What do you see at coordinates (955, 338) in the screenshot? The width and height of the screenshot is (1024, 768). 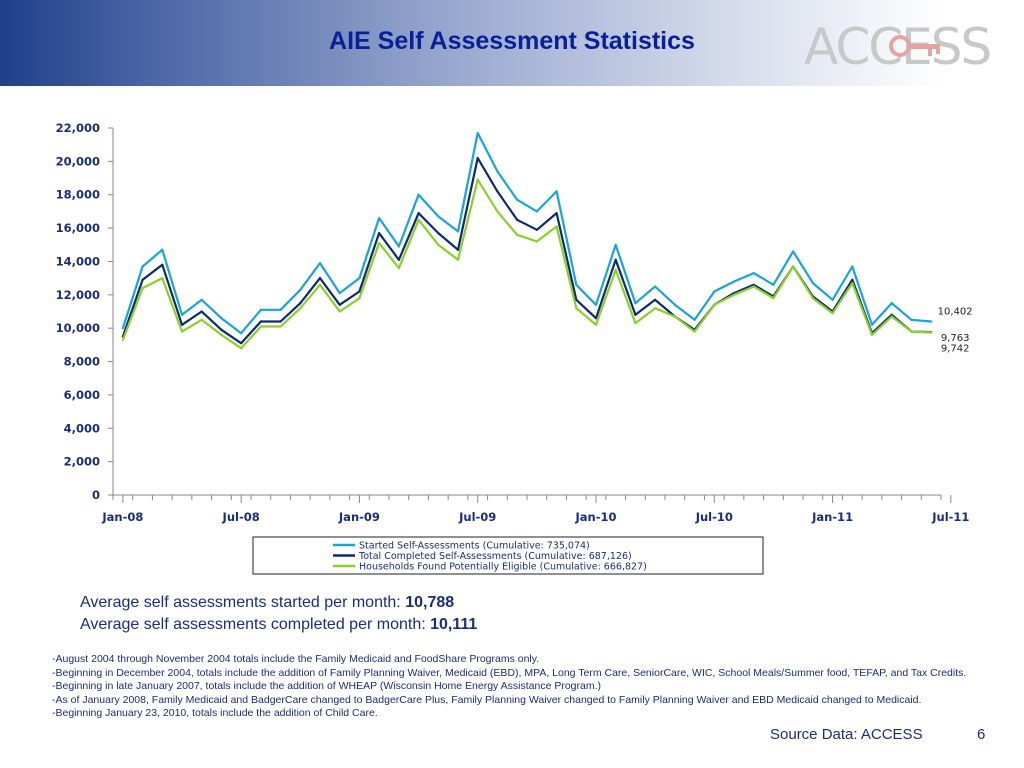 I see `data-label: 9,763` at bounding box center [955, 338].